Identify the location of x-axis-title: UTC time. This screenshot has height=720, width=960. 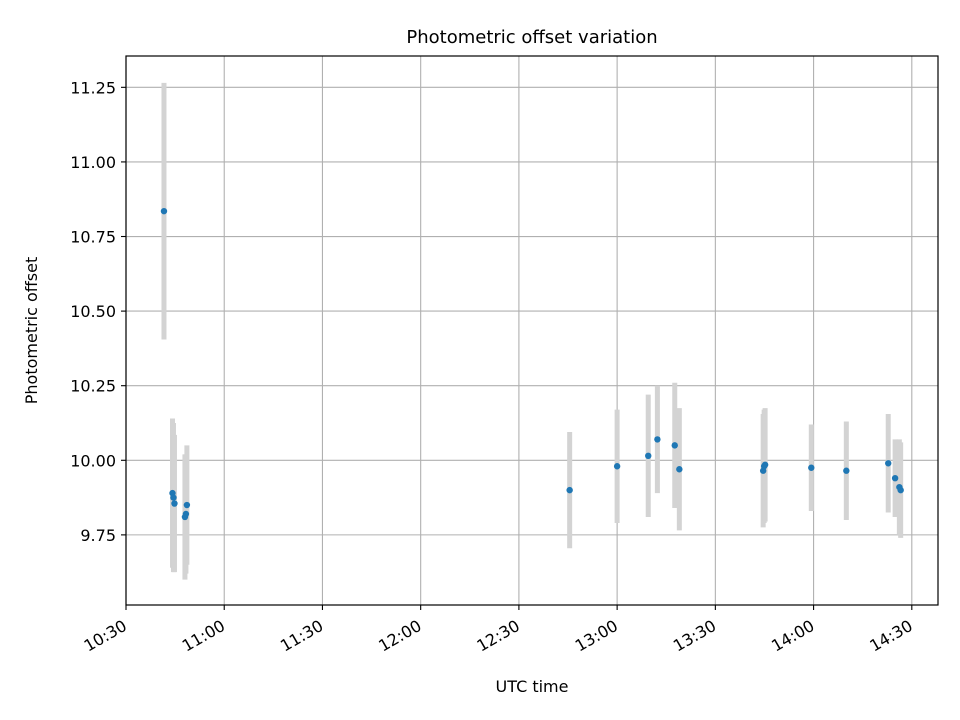
(532, 686).